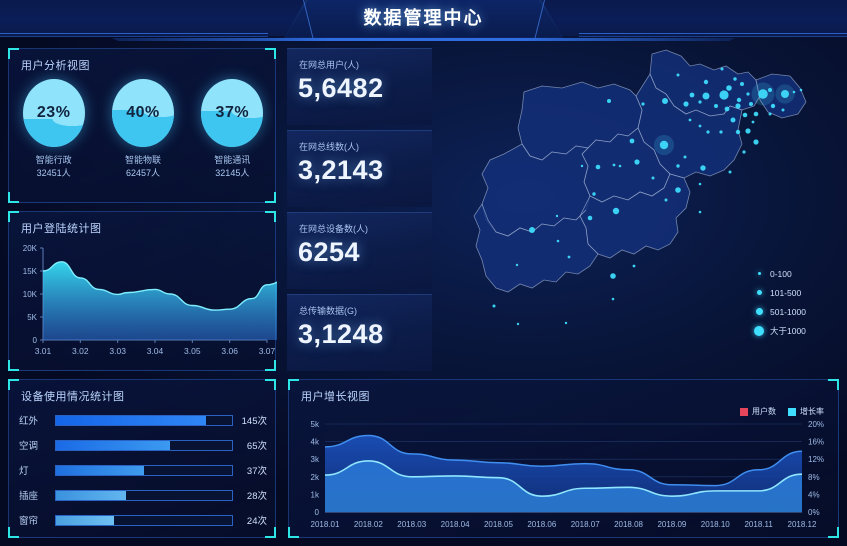  What do you see at coordinates (315, 459) in the screenshot?
I see `svg-text: 3k` at bounding box center [315, 459].